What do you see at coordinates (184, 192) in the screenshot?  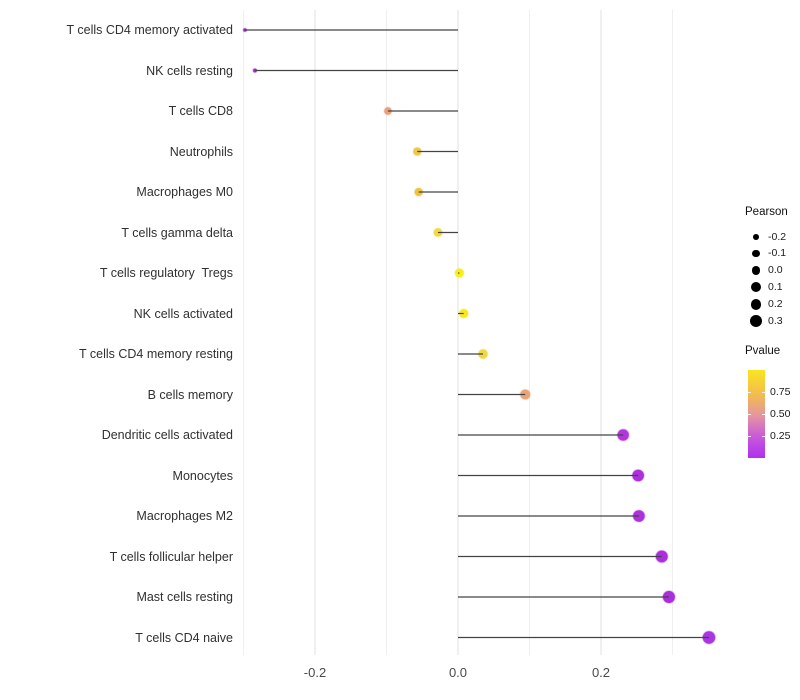 I see `y-axis-label: Macrophages M0` at bounding box center [184, 192].